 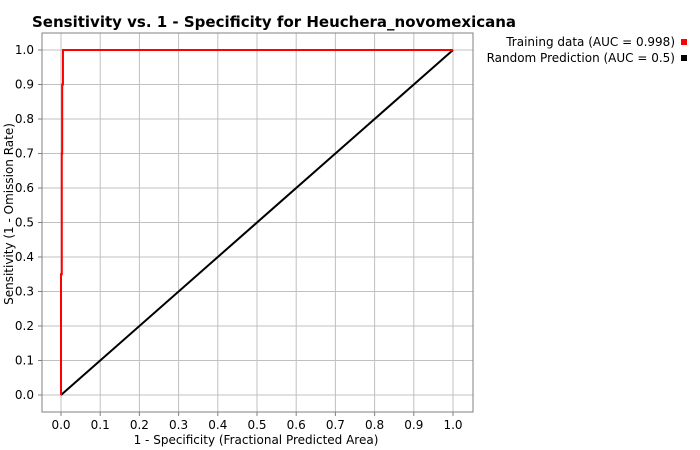 I want to click on y-tick-label: 0.4, so click(x=24, y=257).